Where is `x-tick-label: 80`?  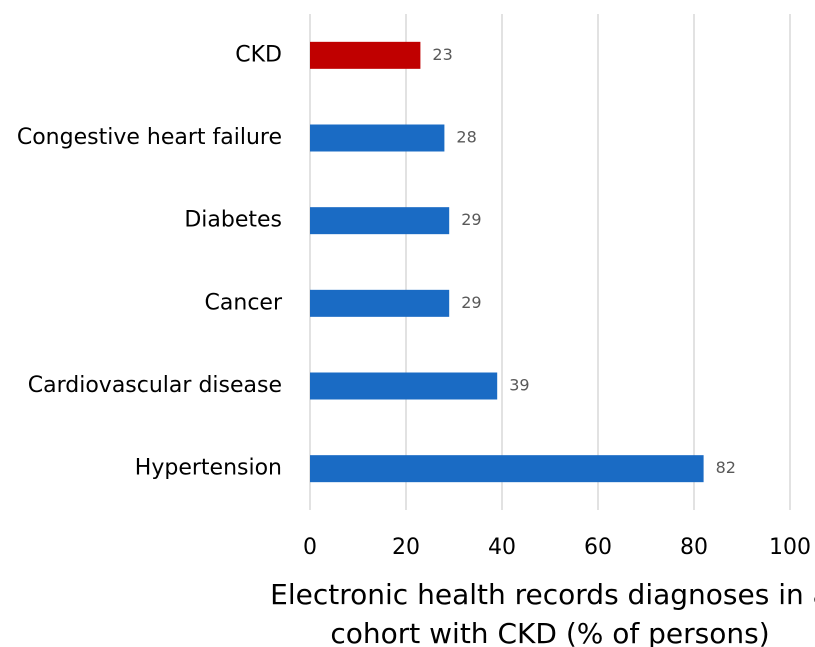 x-tick-label: 80 is located at coordinates (694, 547).